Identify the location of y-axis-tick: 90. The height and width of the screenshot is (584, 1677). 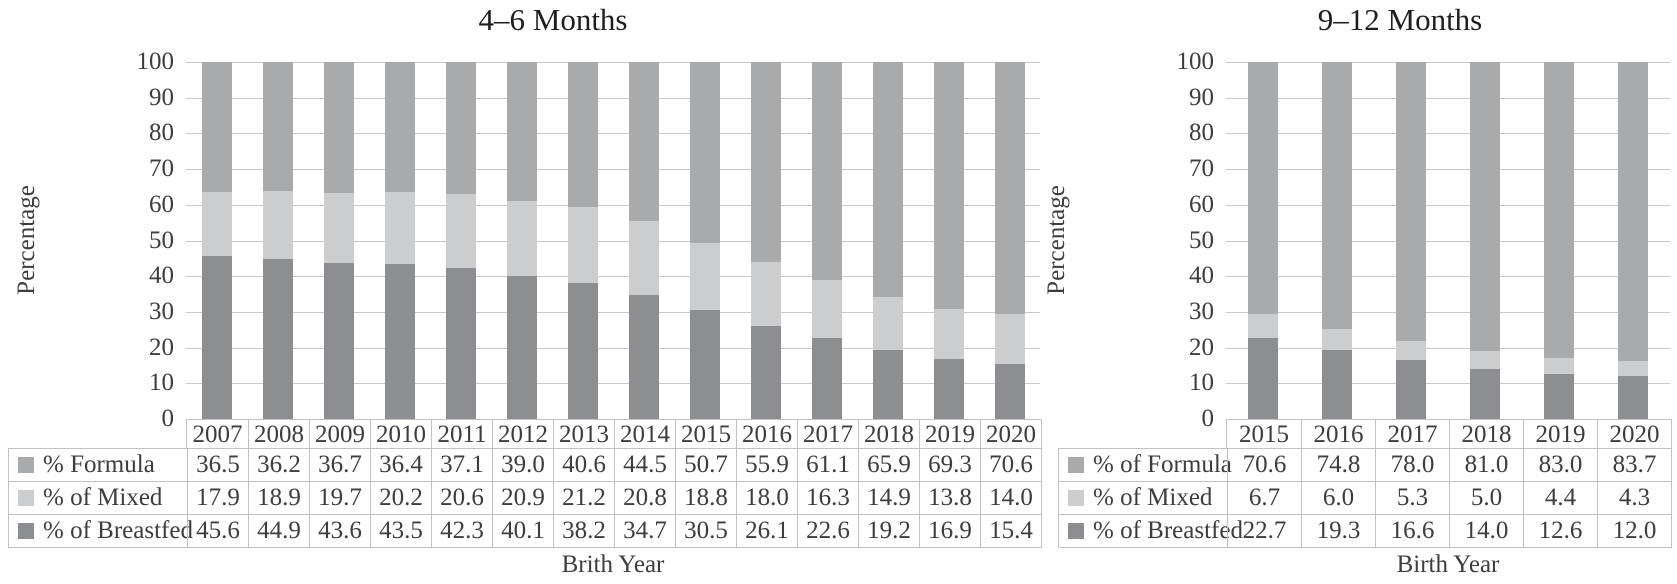
(1201, 97).